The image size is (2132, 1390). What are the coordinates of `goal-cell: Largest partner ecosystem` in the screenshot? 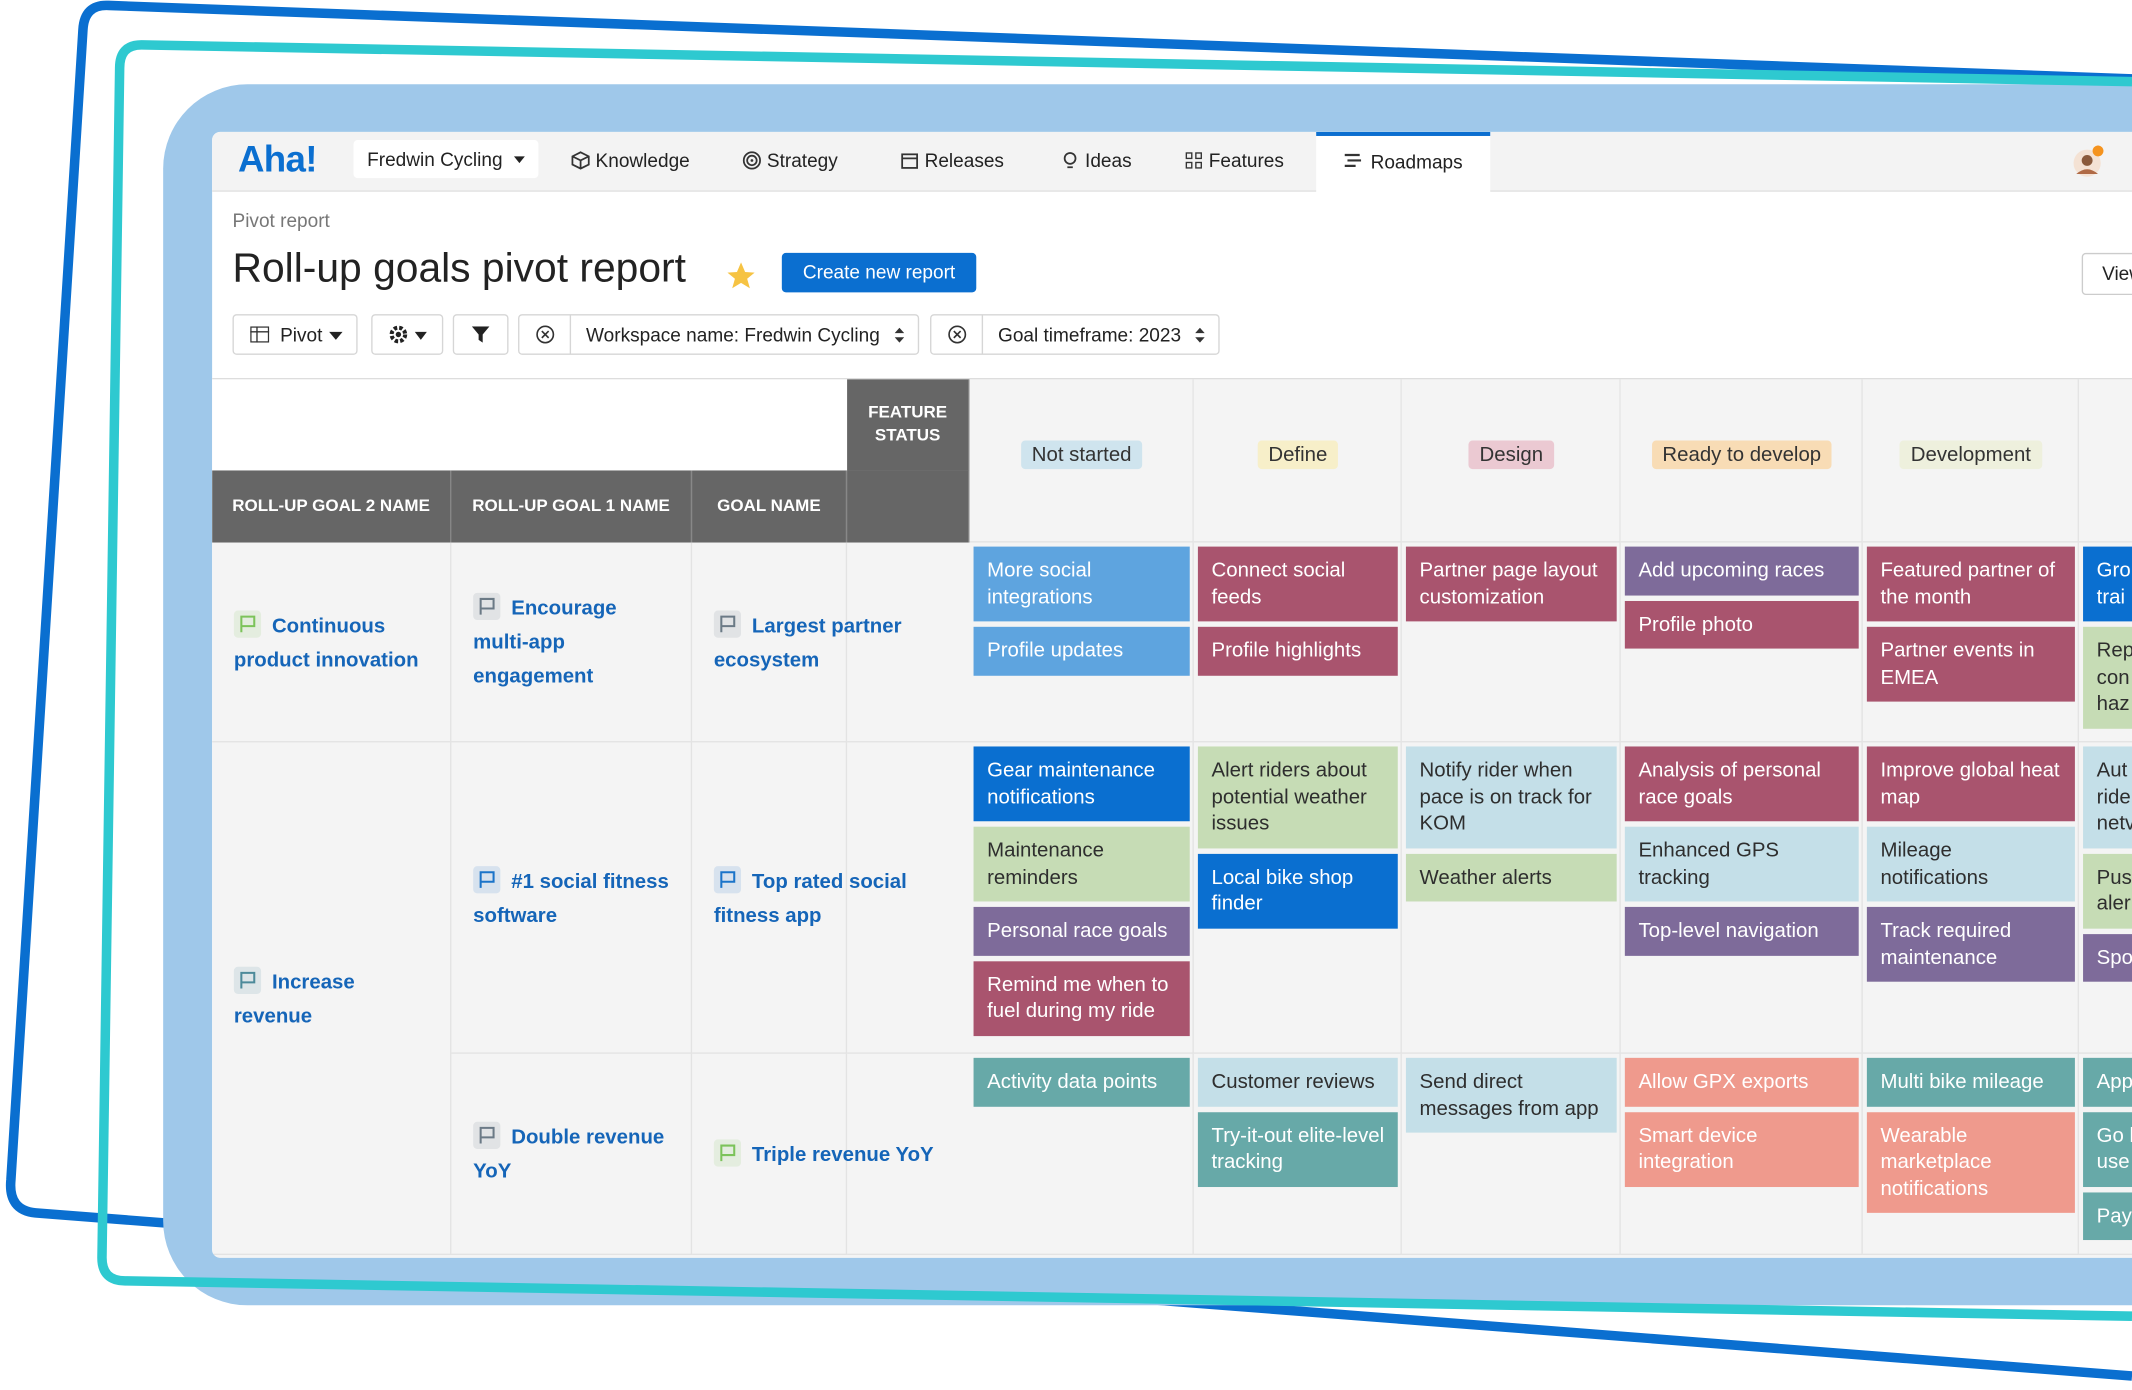 It's located at (830, 643).